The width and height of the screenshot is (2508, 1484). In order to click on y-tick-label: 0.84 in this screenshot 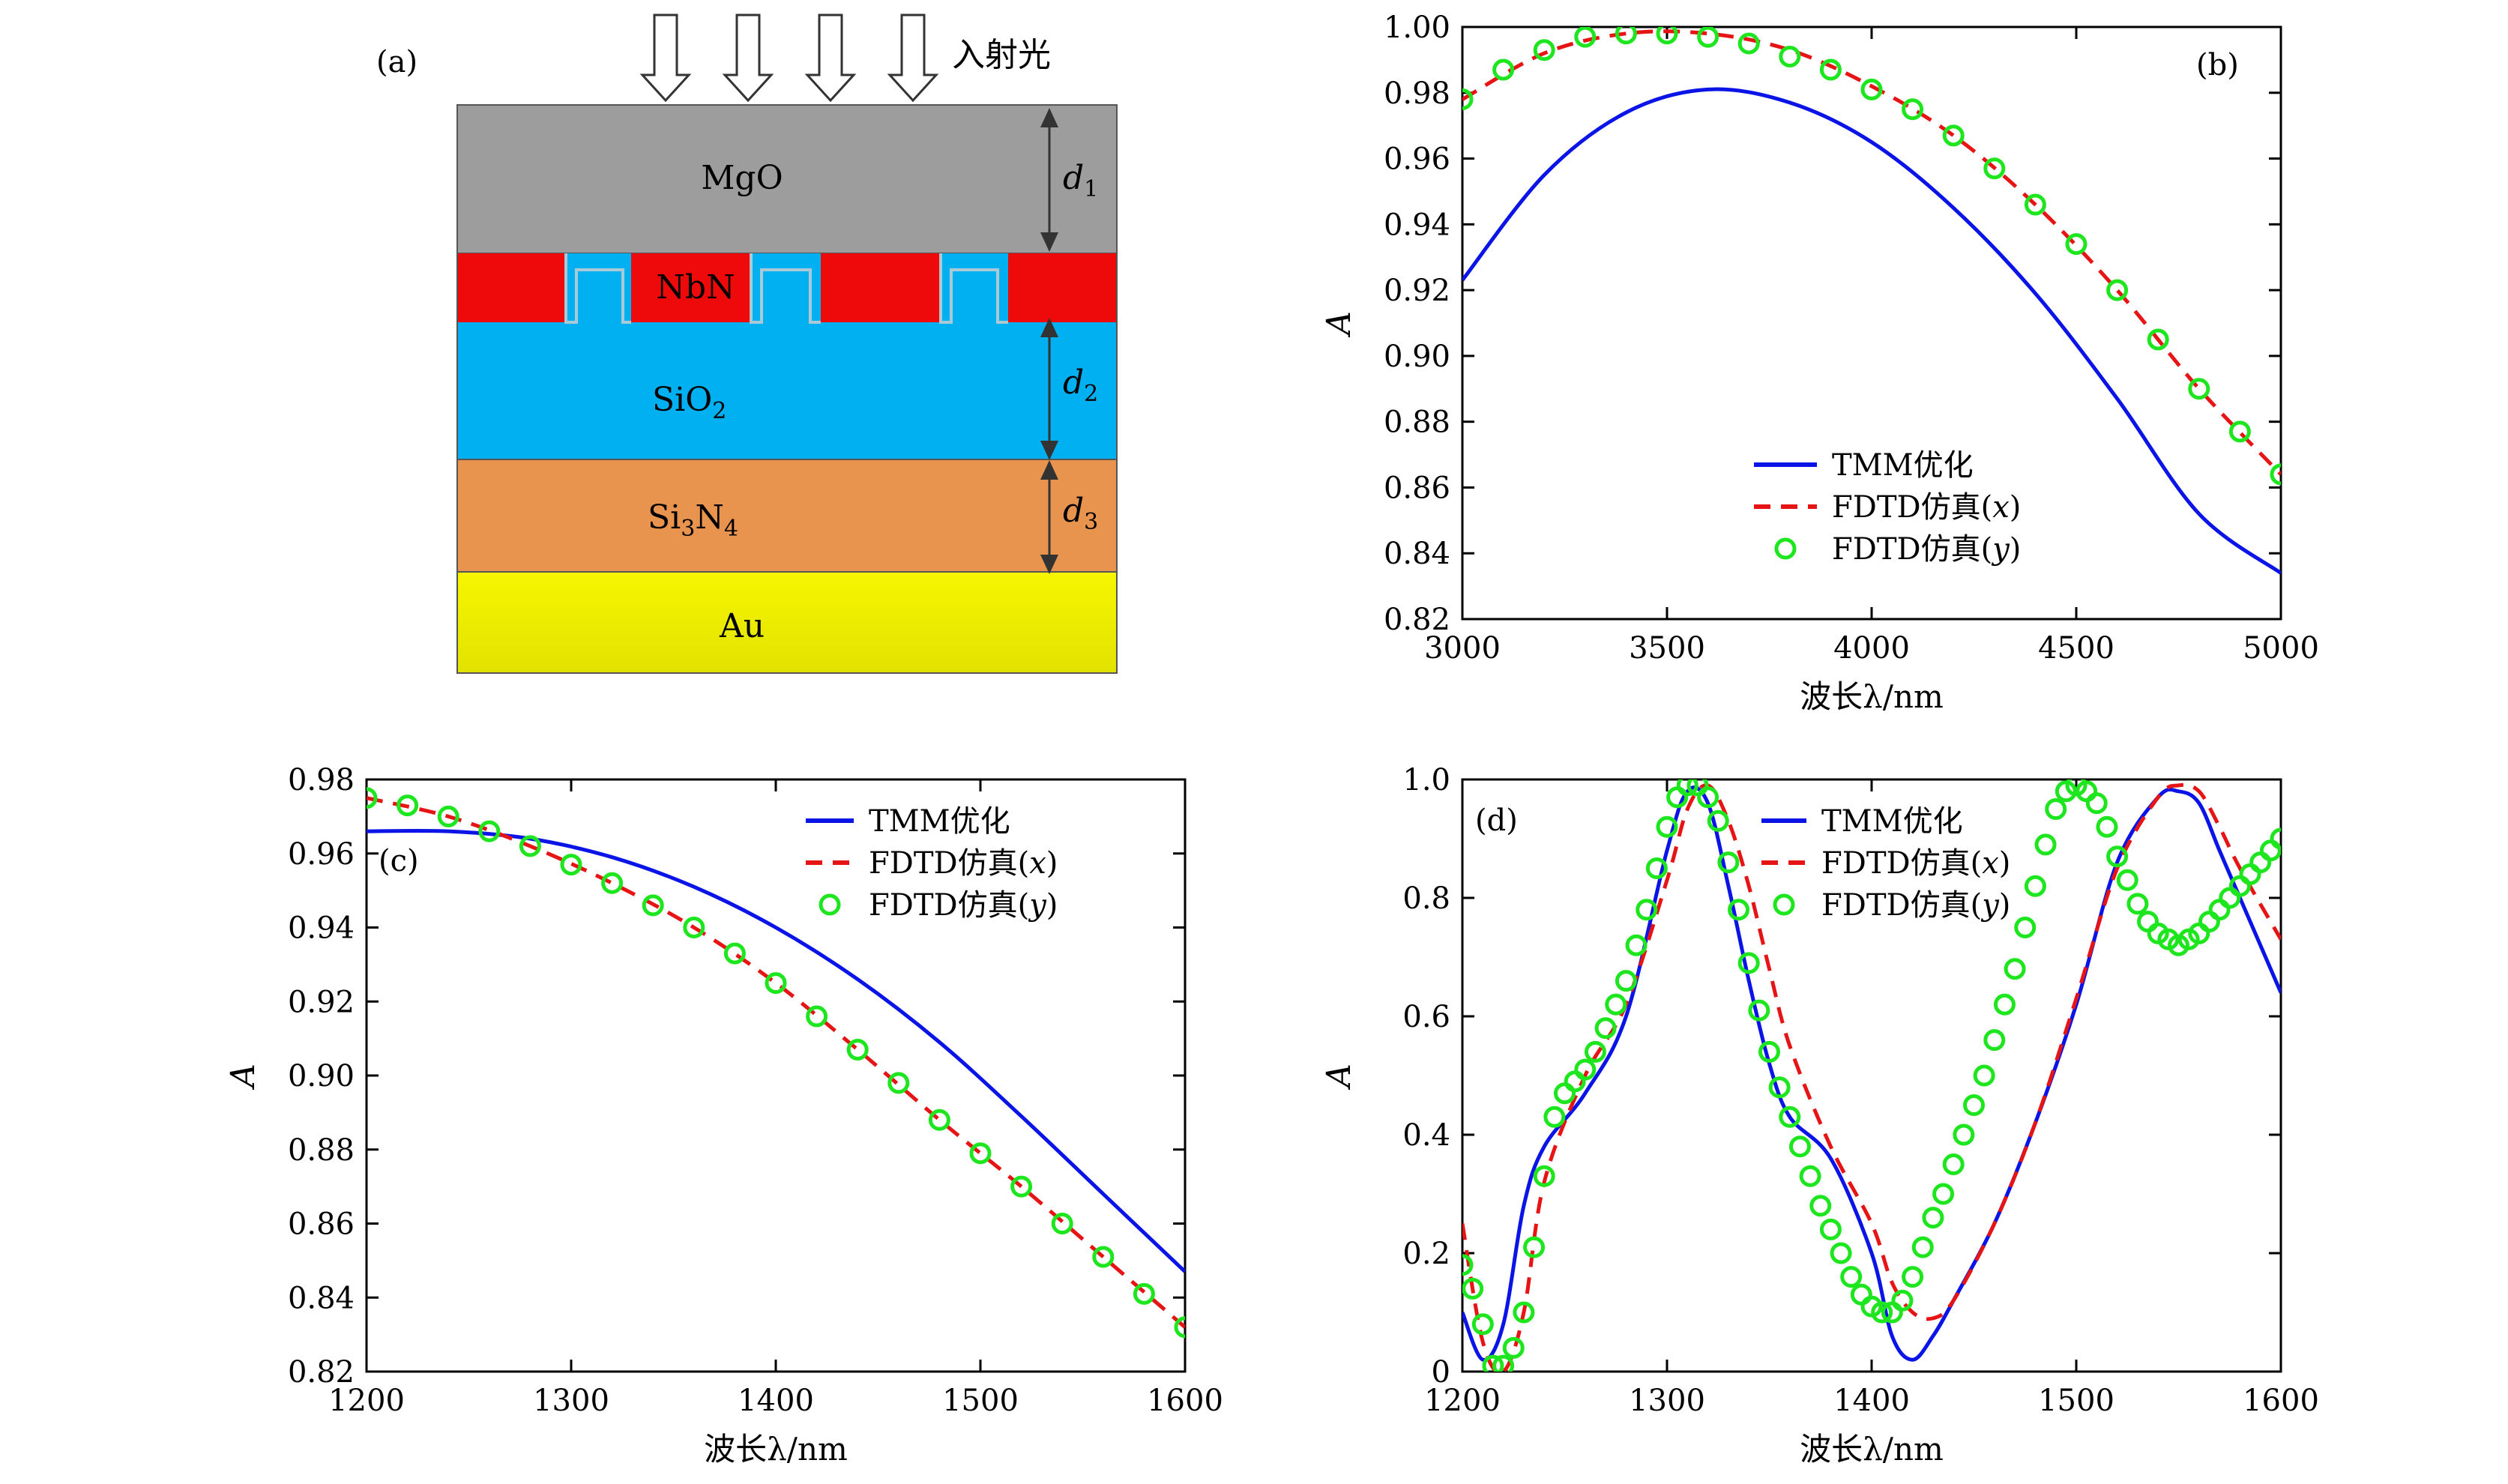, I will do `click(1417, 554)`.